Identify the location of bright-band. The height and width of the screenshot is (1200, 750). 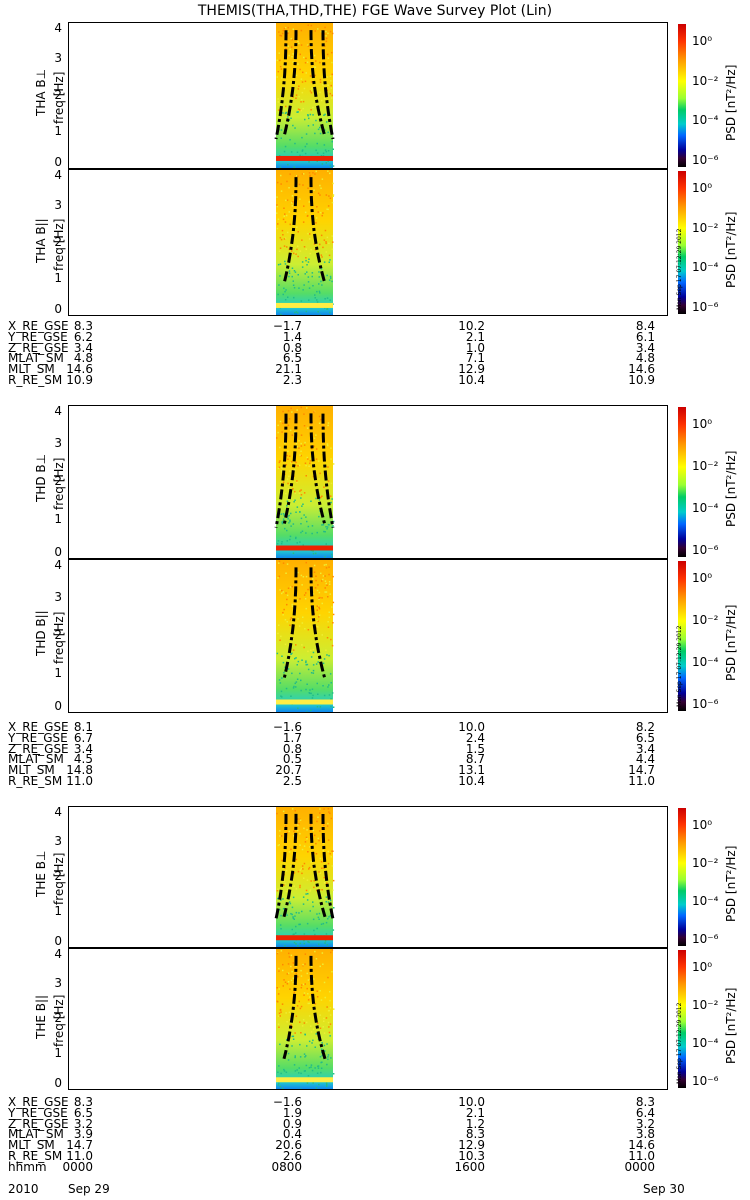
(304, 1079).